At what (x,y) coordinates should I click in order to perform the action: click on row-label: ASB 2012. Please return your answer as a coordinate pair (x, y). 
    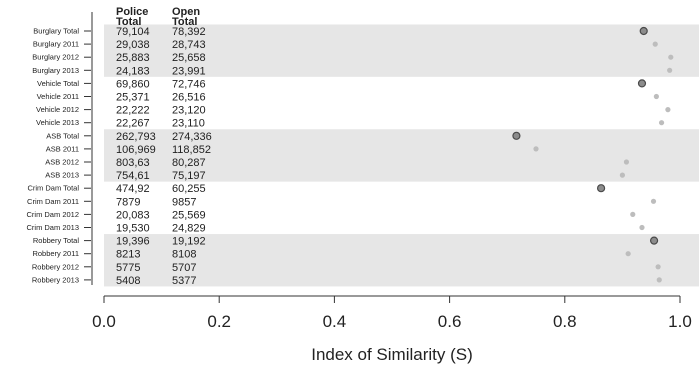
    Looking at the image, I should click on (62, 162).